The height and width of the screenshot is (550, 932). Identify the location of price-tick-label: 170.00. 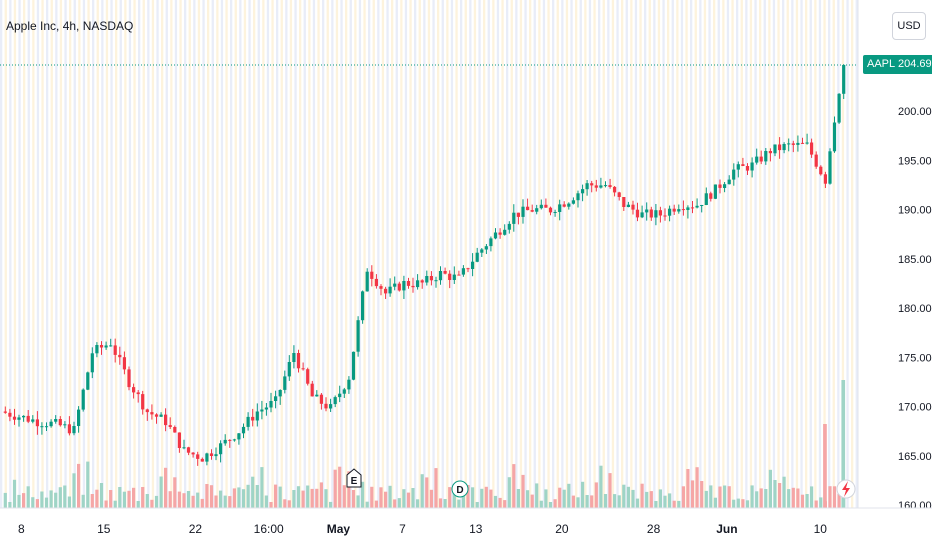
(915, 408).